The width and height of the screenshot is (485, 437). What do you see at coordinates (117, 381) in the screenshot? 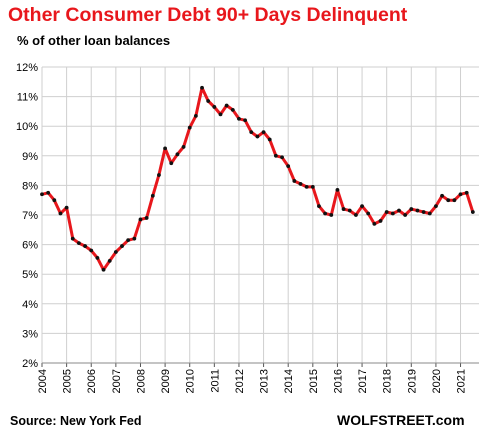
I see `x-tick-label: 2007` at bounding box center [117, 381].